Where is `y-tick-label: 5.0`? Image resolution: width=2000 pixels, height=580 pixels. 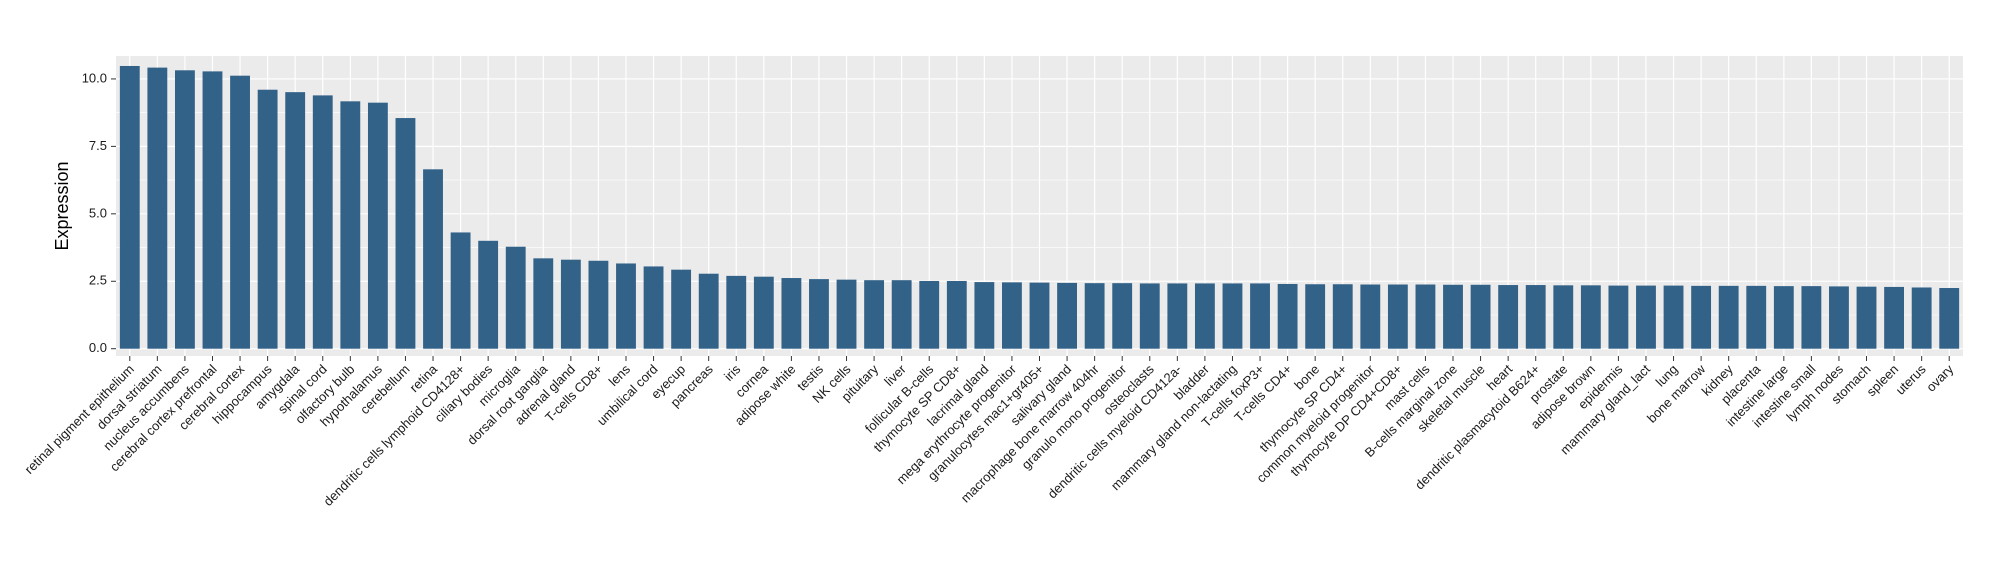
y-tick-label: 5.0 is located at coordinates (98, 212).